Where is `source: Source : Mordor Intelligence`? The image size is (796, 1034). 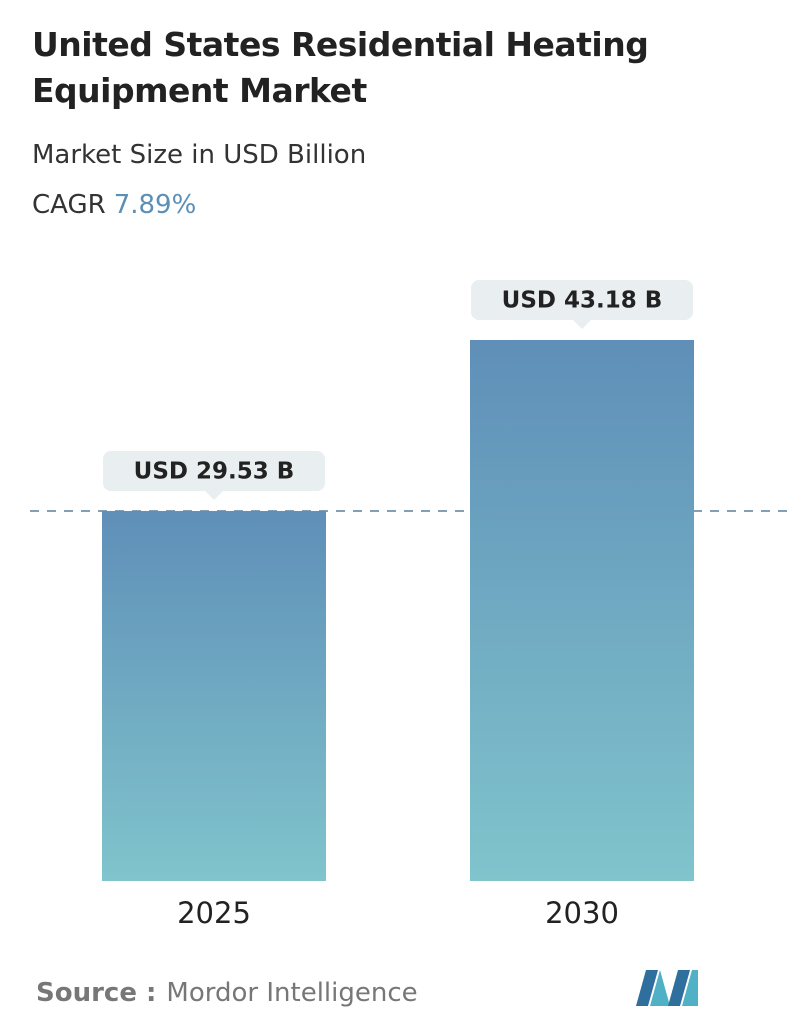
source: Source : Mordor Intelligence is located at coordinates (227, 993).